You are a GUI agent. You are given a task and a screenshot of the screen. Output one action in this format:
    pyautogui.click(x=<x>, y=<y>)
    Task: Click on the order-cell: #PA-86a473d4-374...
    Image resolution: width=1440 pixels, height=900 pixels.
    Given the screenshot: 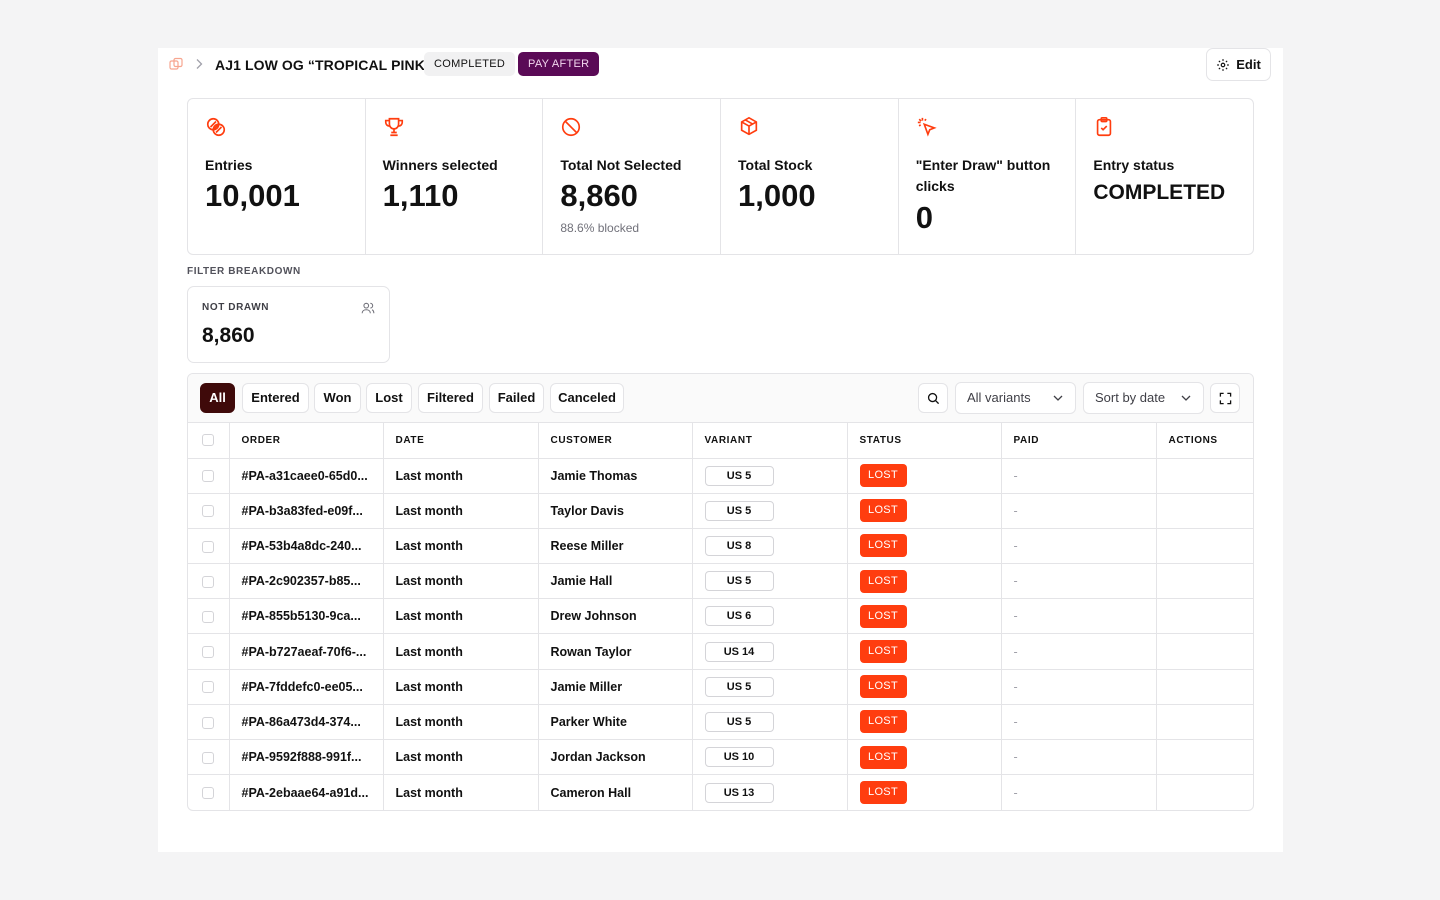 What is the action you would take?
    pyautogui.click(x=306, y=722)
    